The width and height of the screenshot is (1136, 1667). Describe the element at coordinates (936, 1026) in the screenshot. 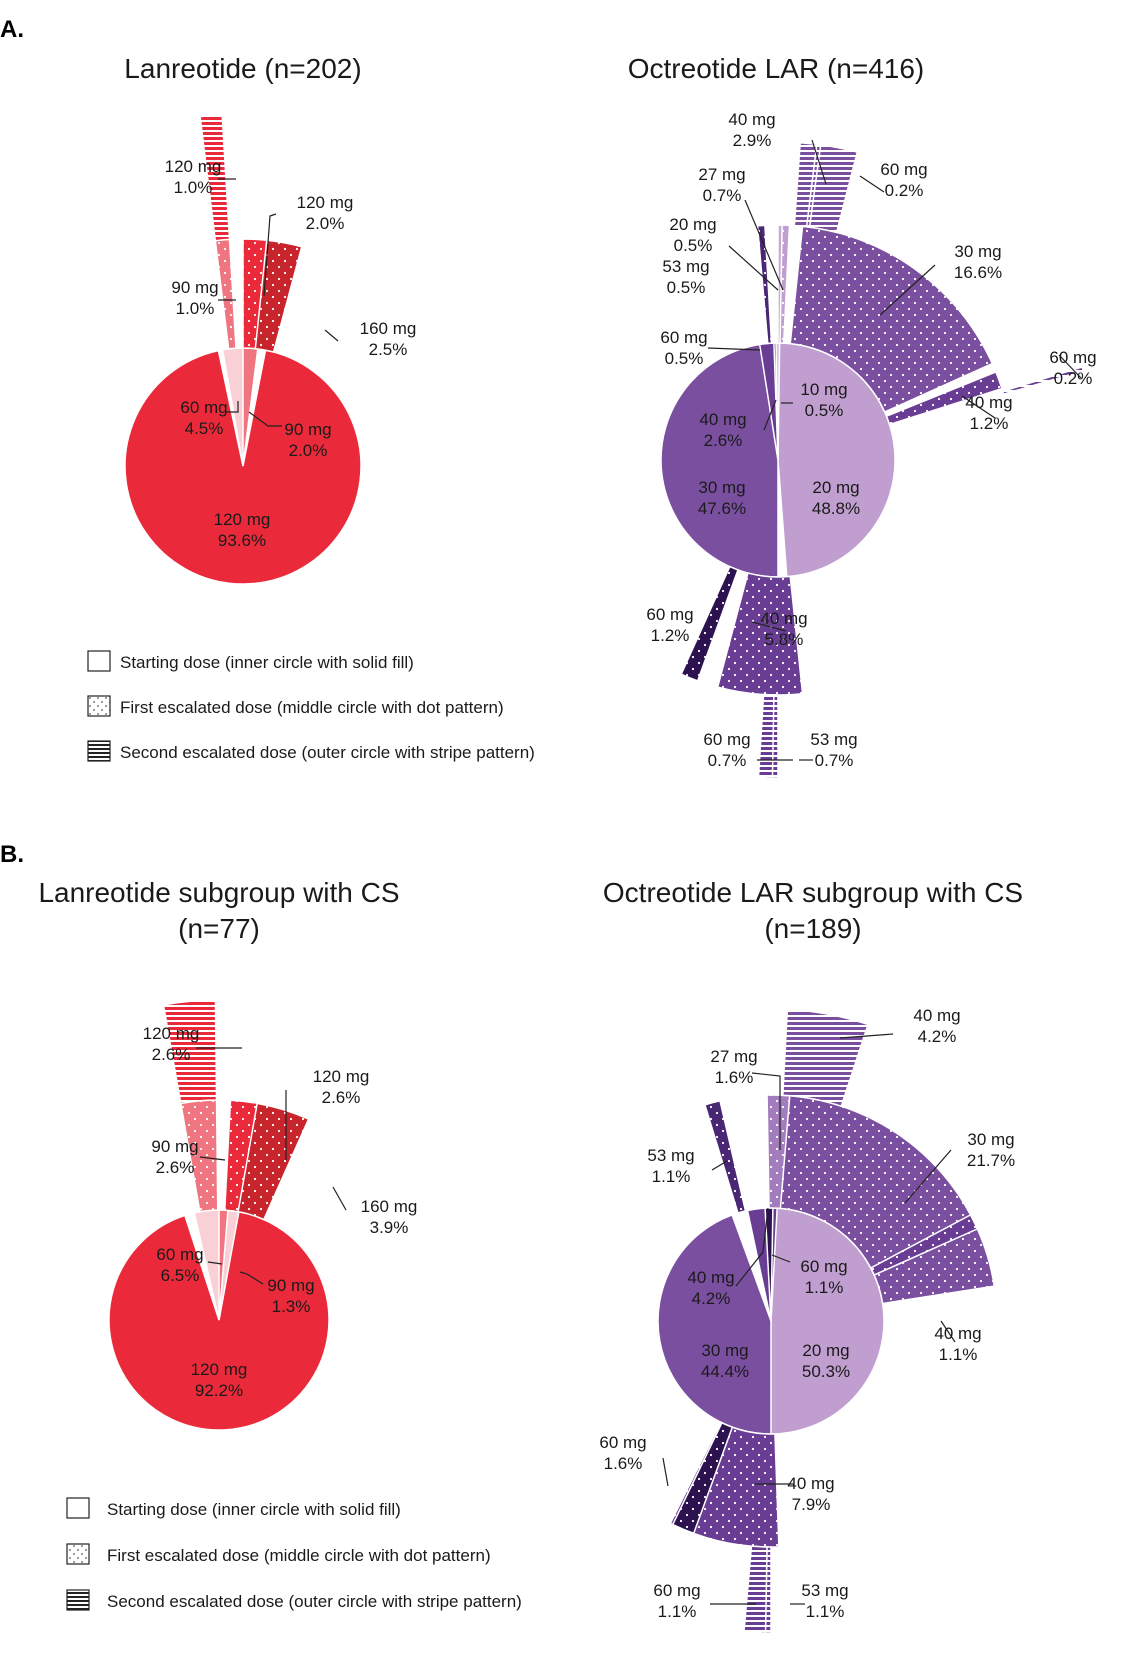

I see `data-label-40-mg-10: 40 mg 4.2%` at that location.